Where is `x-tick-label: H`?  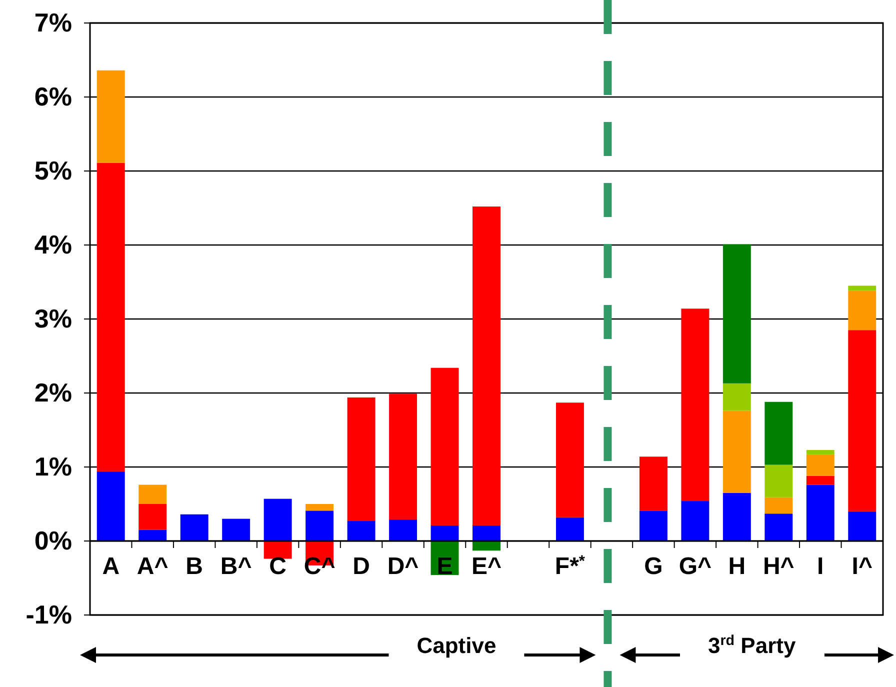 x-tick-label: H is located at coordinates (737, 566).